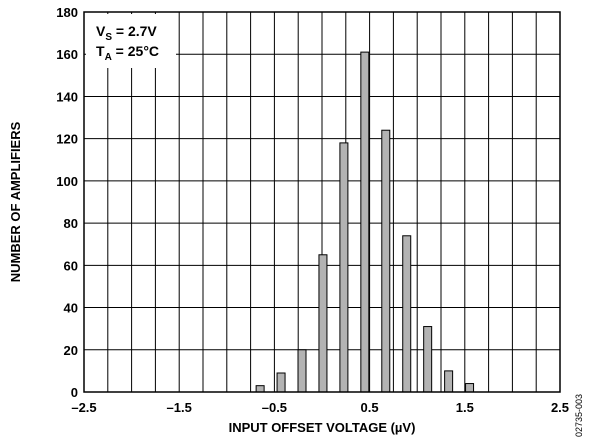 Image resolution: width=592 pixels, height=443 pixels. What do you see at coordinates (83, 407) in the screenshot?
I see `x-tick-label: –2.5` at bounding box center [83, 407].